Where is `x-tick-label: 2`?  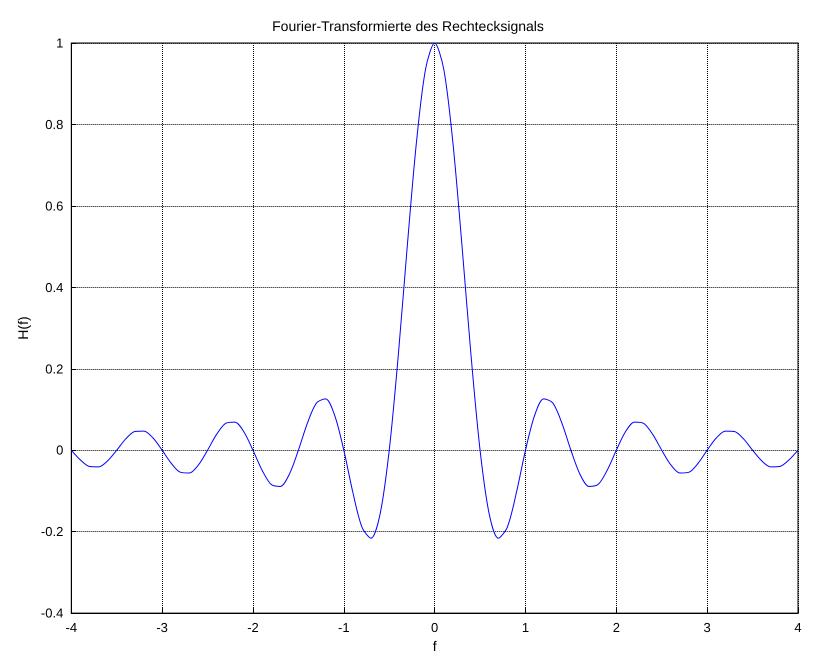 x-tick-label: 2 is located at coordinates (616, 628).